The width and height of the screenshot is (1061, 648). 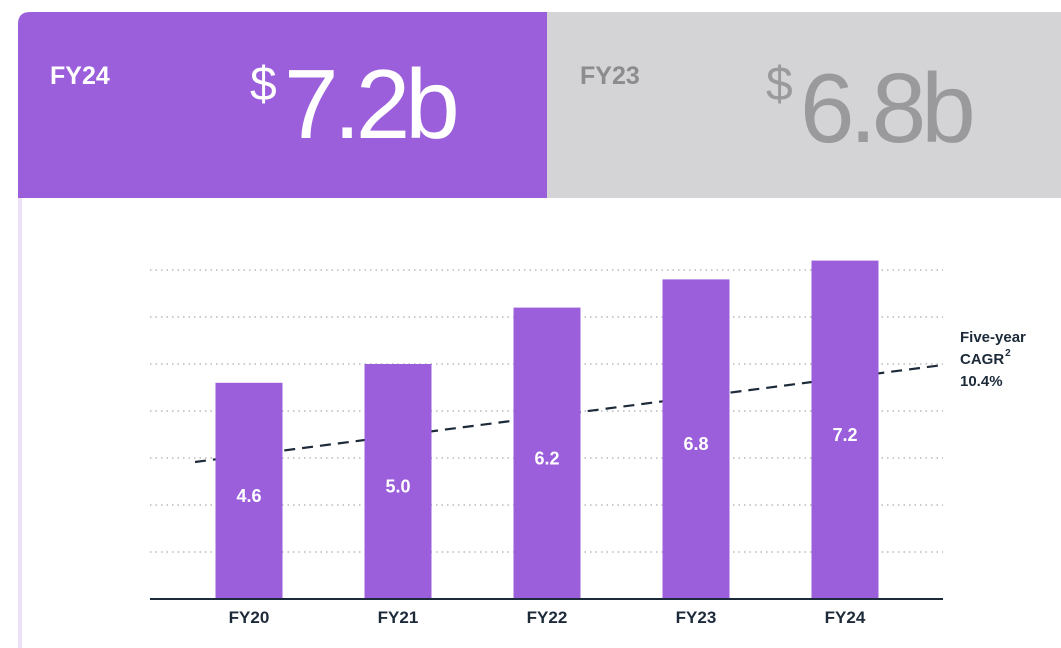 I want to click on previous-amount: 6.8b, so click(x=886, y=108).